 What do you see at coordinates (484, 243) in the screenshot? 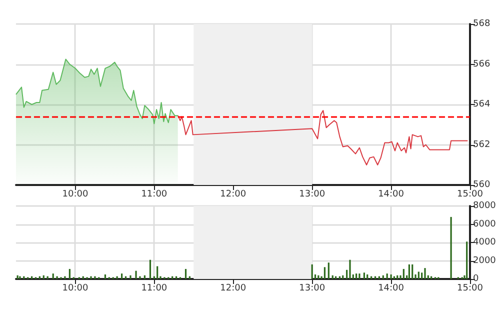
I see `y-tick-label: 4000` at bounding box center [484, 243].